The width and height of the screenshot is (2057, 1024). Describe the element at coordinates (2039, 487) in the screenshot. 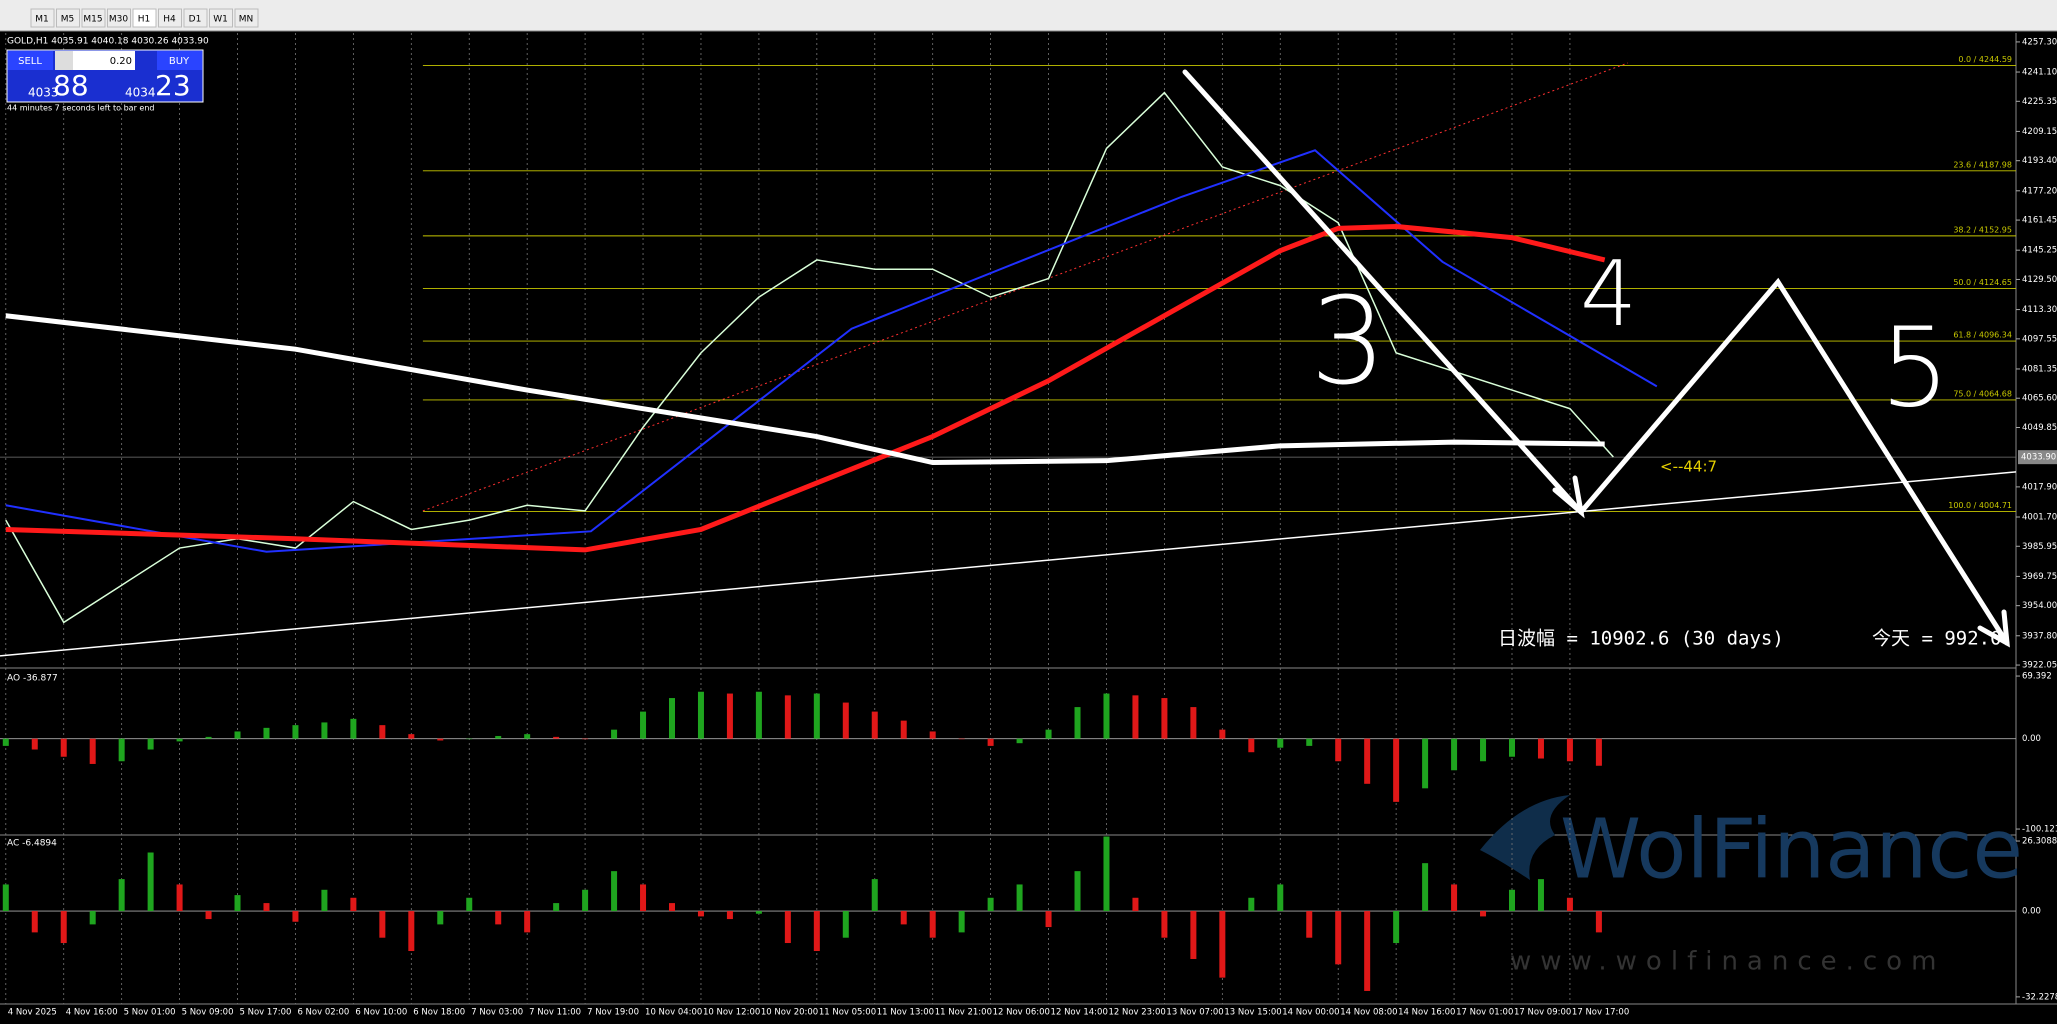

I see `y-tick-label: 4017.90` at that location.